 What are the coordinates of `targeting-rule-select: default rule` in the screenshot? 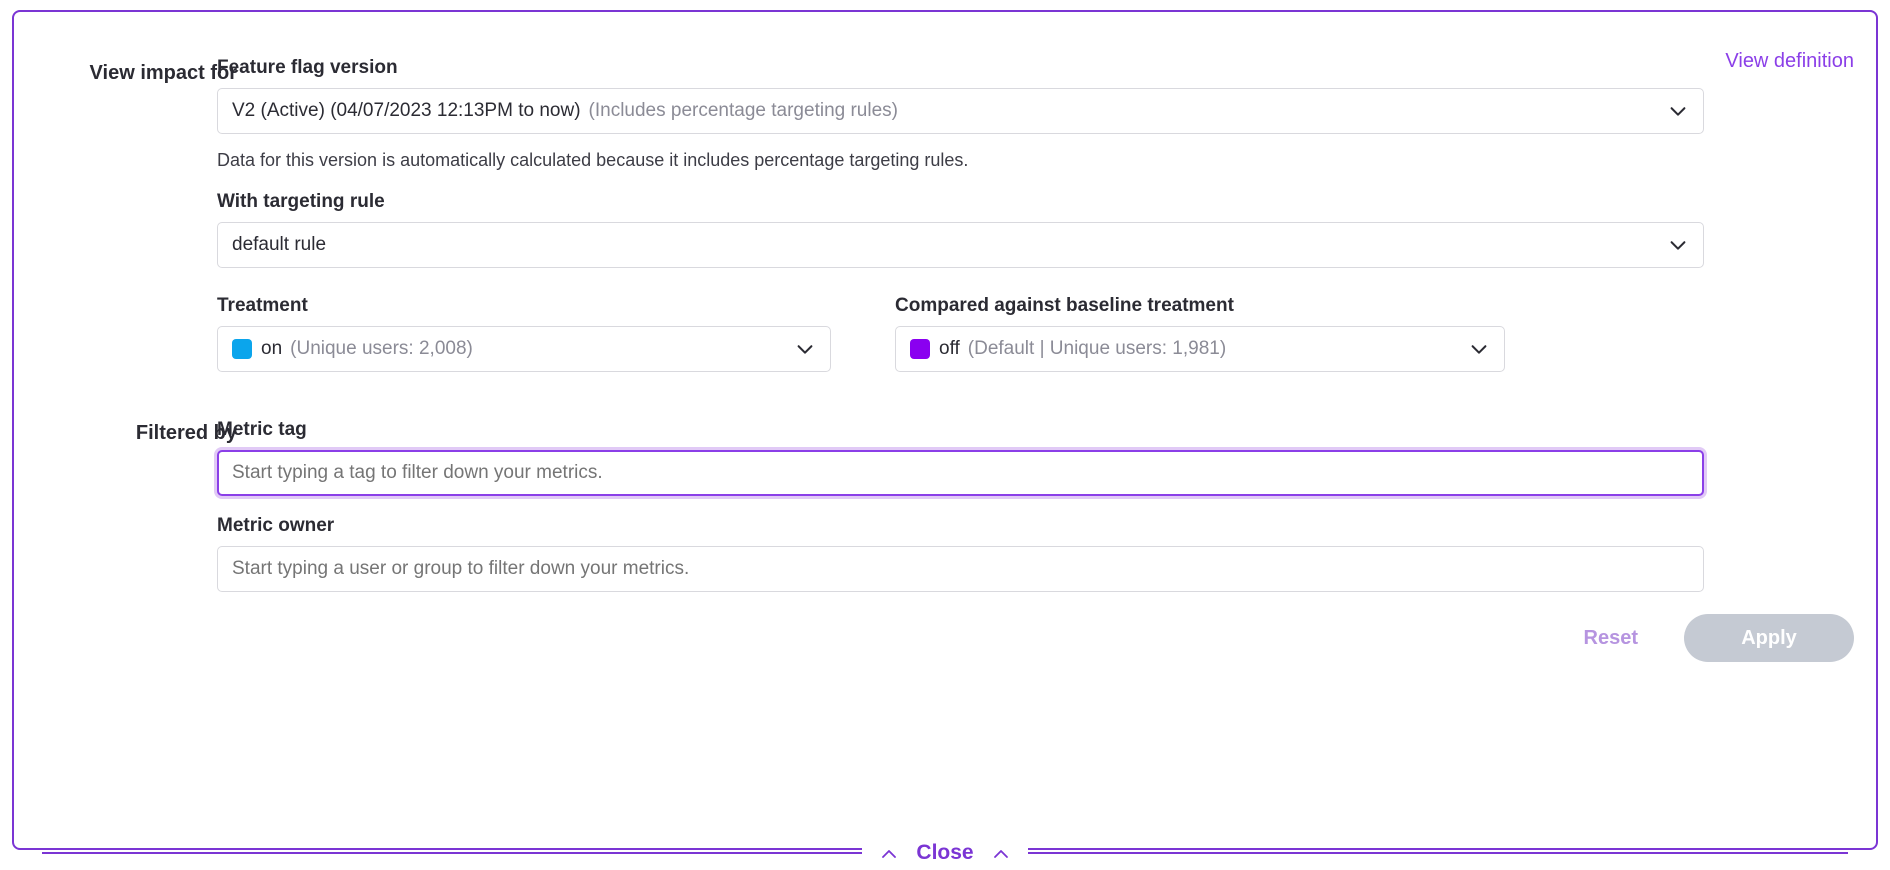 It's located at (960, 245).